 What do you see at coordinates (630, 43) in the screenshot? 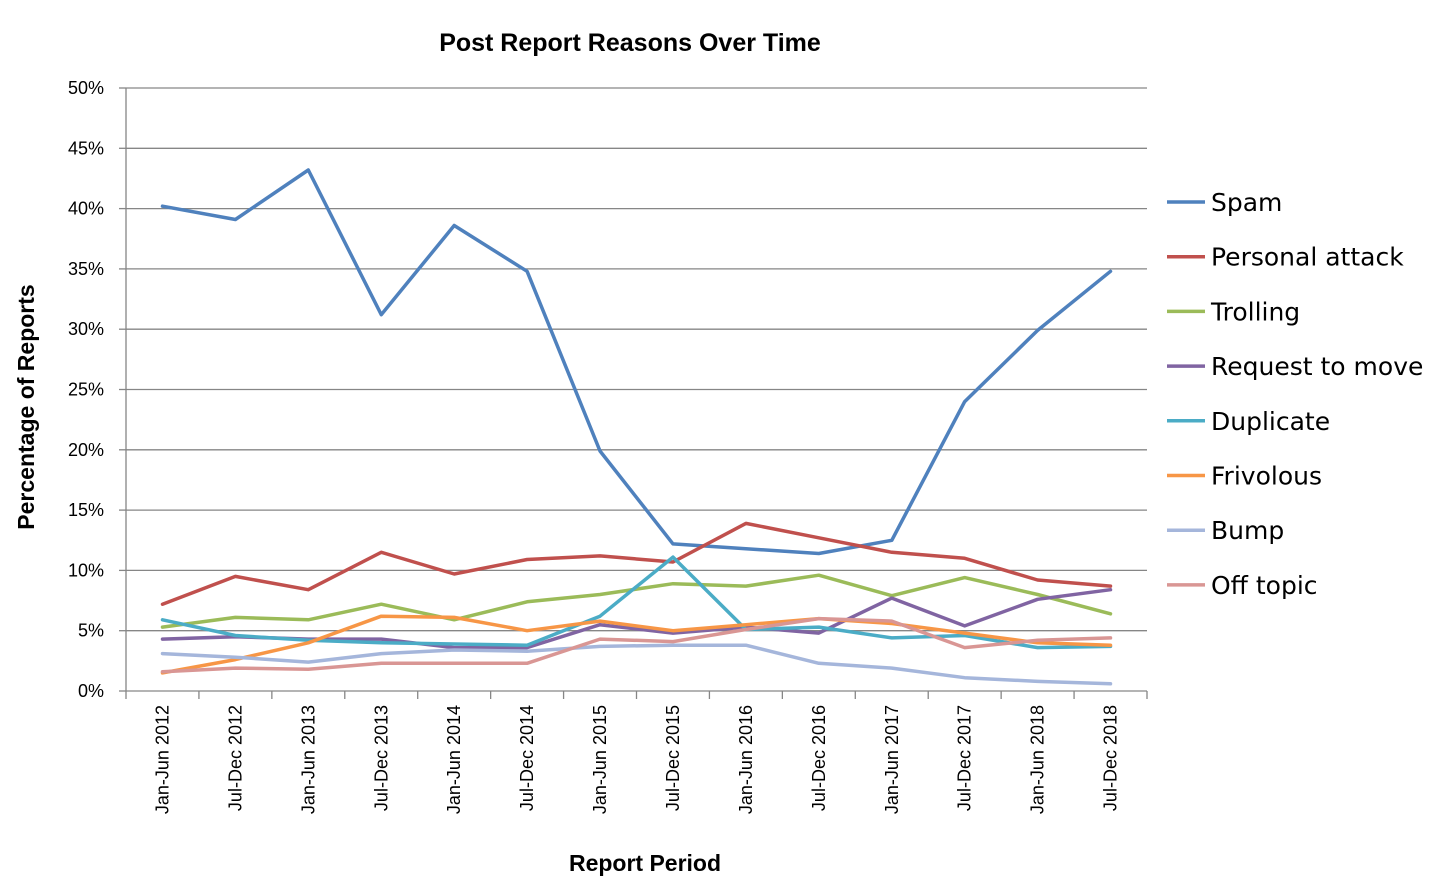
I see `chart-title: Post Report Reasons Over Time` at bounding box center [630, 43].